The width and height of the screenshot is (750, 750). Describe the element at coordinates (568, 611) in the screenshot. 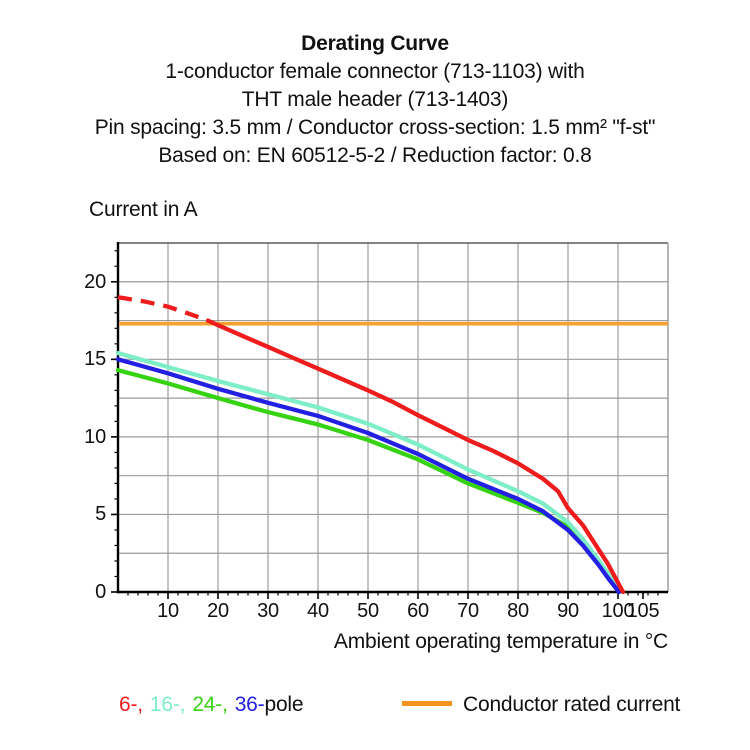

I see `x-tick-label: 90` at that location.